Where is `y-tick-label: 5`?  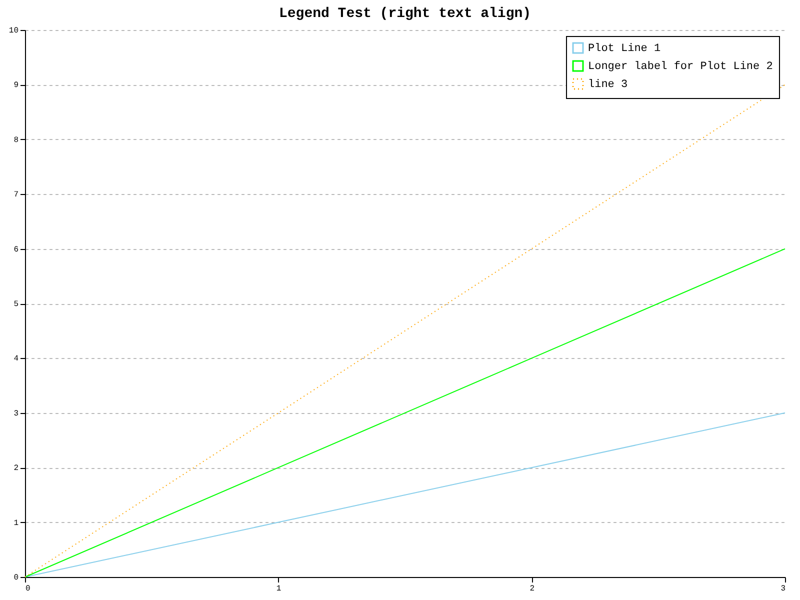
y-tick-label: 5 is located at coordinates (16, 304).